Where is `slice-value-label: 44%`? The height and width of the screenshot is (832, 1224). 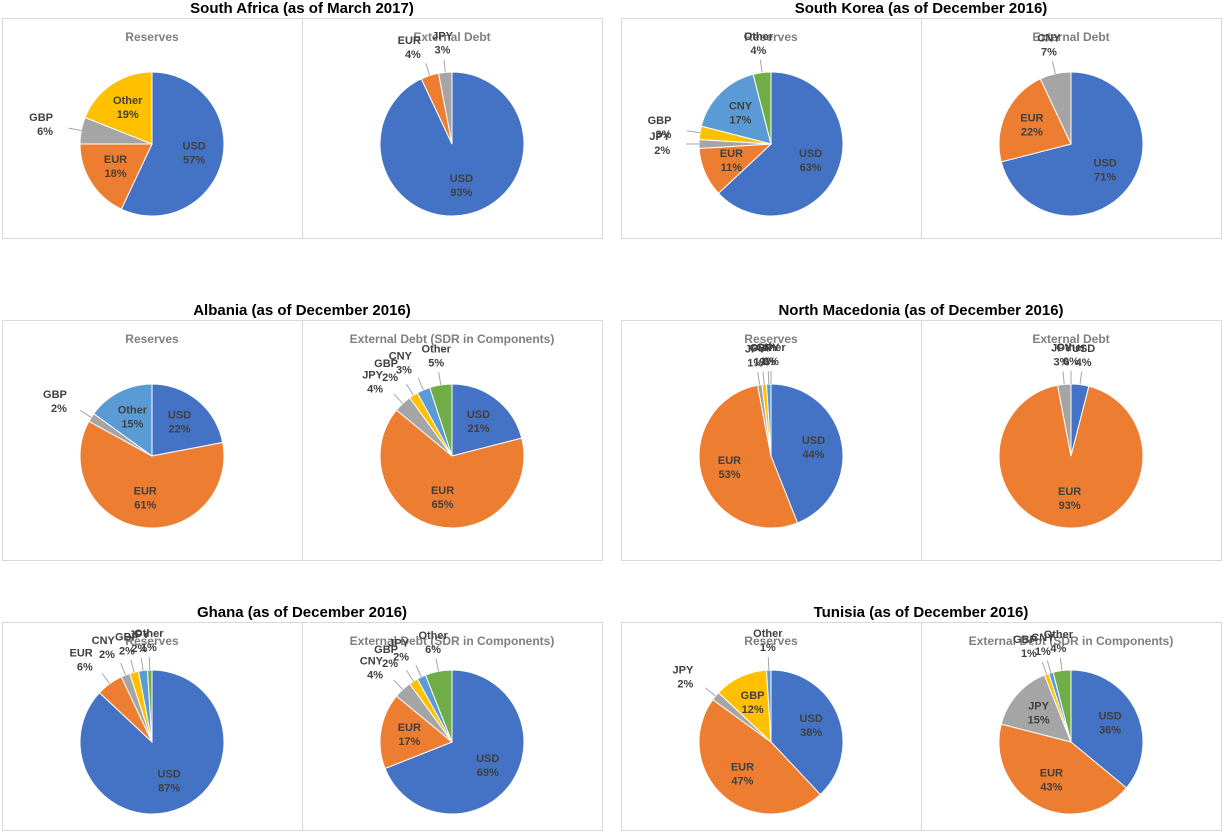
slice-value-label: 44% is located at coordinates (813, 455).